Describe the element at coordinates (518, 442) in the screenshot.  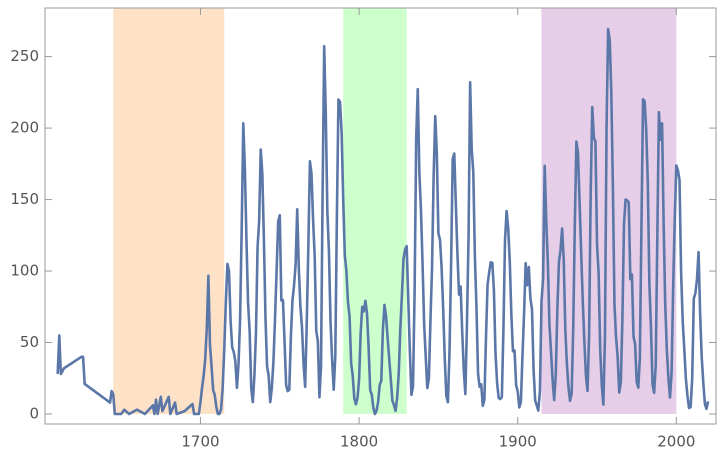
I see `x-tick-label: 1900` at that location.